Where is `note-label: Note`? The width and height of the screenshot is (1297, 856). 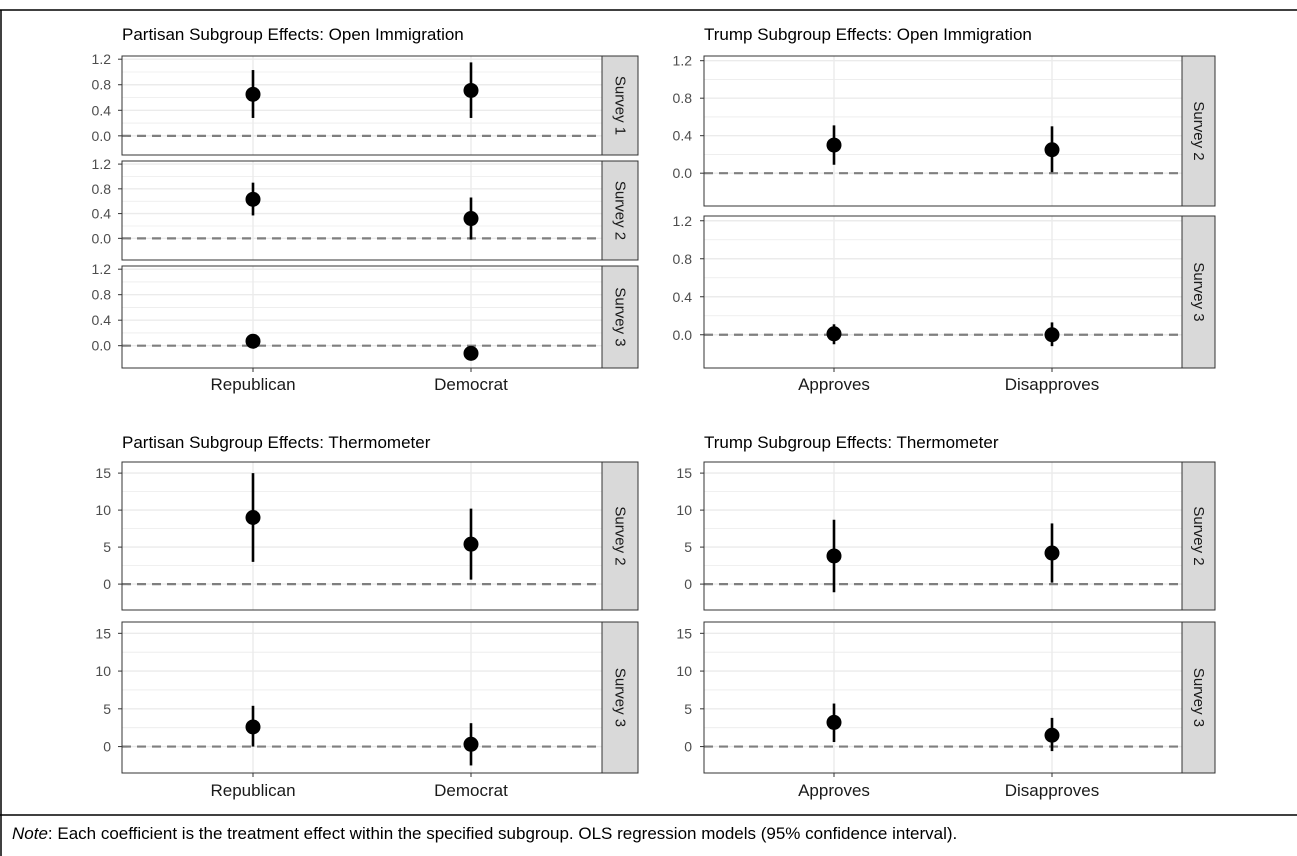
note-label: Note is located at coordinates (30, 833).